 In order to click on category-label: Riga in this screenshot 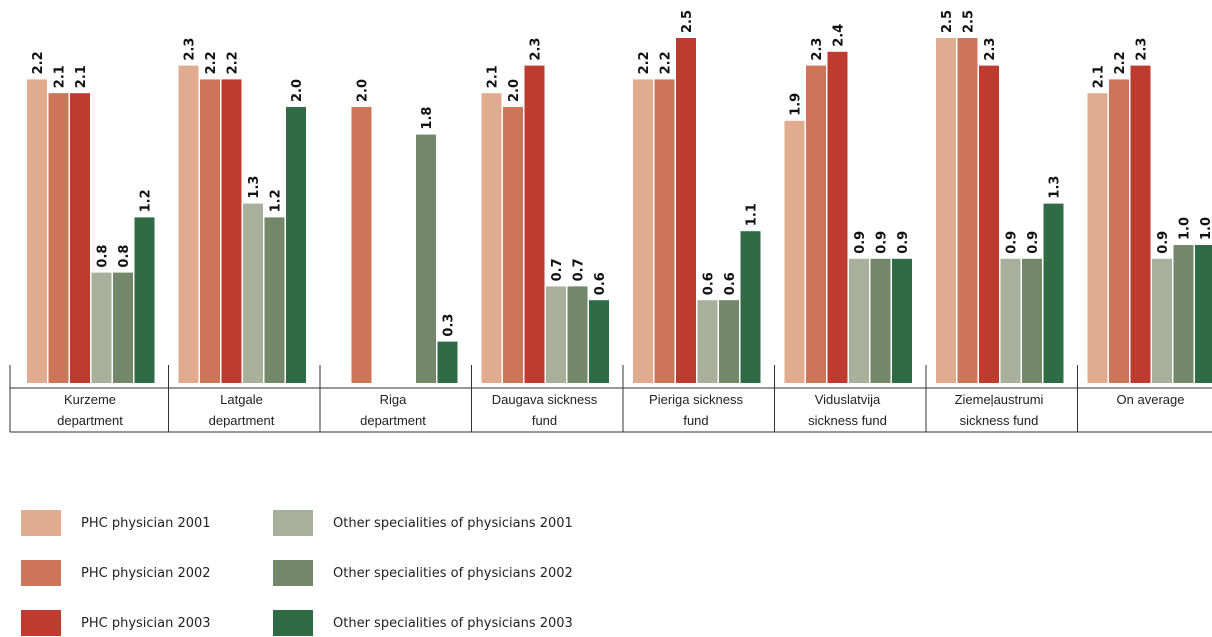, I will do `click(394, 399)`.